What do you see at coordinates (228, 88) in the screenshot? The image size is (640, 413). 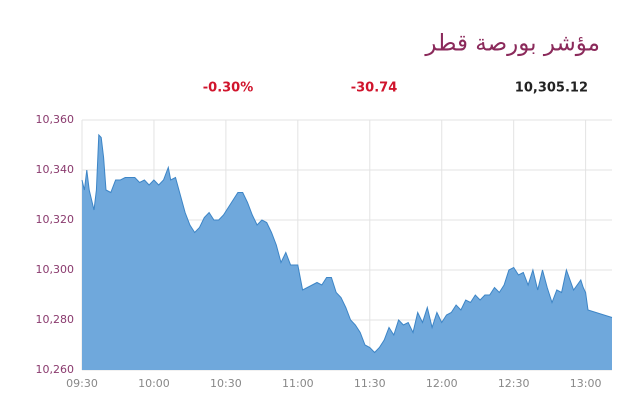 I see `change-percent: -0.30%` at bounding box center [228, 88].